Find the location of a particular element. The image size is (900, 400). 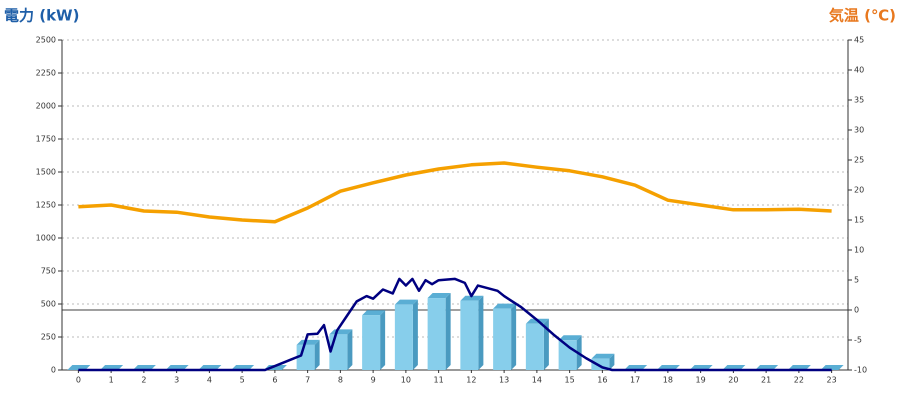

y-tick-label: 2000 is located at coordinates (46, 106).